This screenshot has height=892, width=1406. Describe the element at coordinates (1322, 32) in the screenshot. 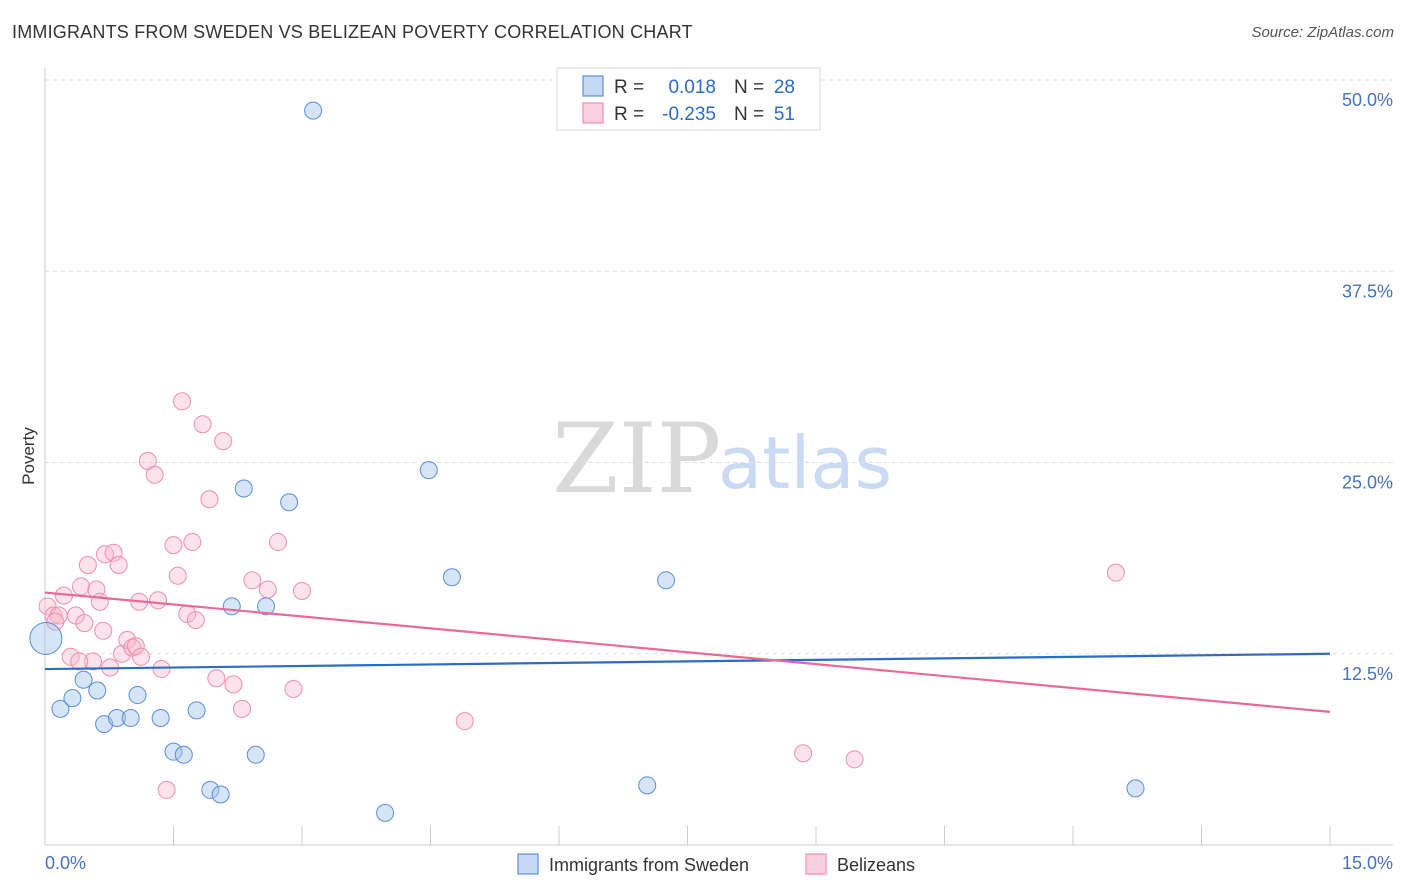

I see `chart-source: Source: ZipAtlas.com` at that location.